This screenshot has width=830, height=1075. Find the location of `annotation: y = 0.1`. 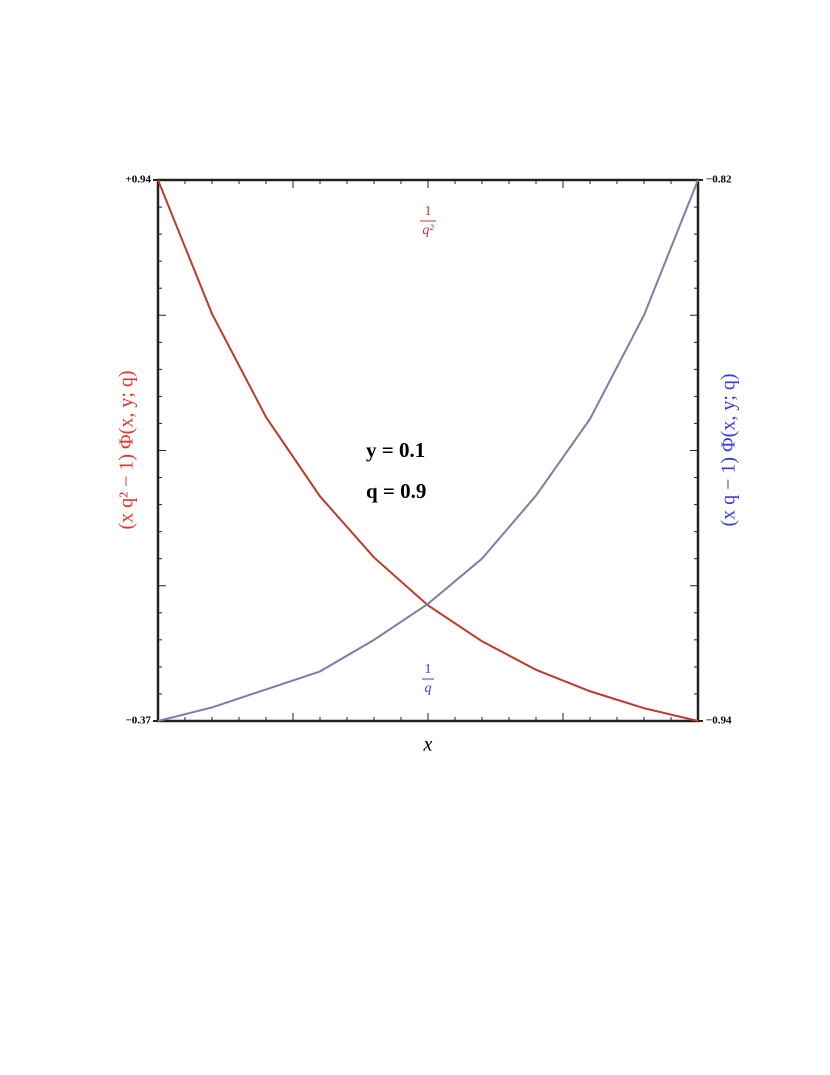

annotation: y = 0.1 is located at coordinates (395, 450).